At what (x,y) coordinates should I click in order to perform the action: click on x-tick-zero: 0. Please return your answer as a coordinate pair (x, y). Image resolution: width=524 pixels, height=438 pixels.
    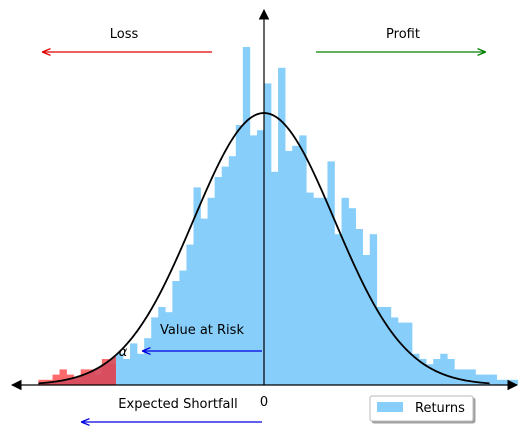
    Looking at the image, I should click on (264, 402).